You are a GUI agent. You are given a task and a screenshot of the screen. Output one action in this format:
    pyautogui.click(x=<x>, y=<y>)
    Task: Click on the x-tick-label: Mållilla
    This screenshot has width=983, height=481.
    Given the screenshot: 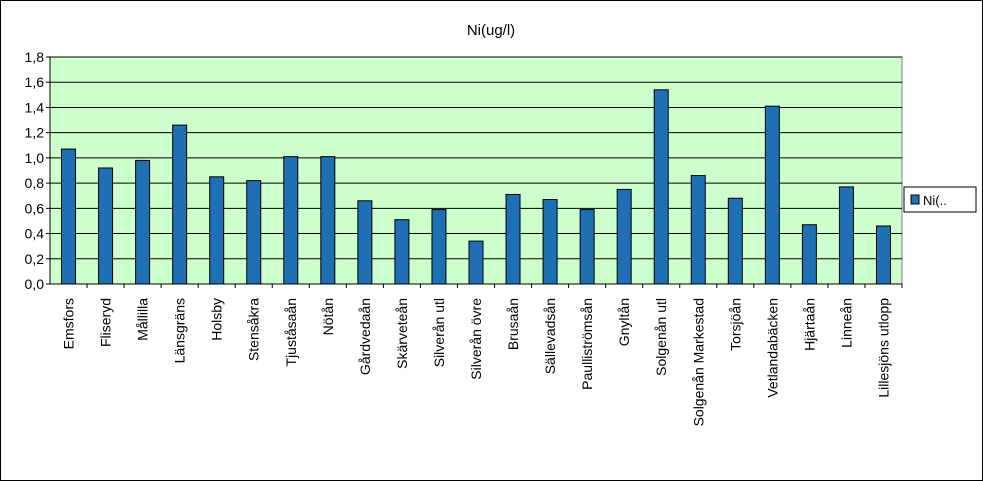 What is the action you would take?
    pyautogui.click(x=143, y=319)
    